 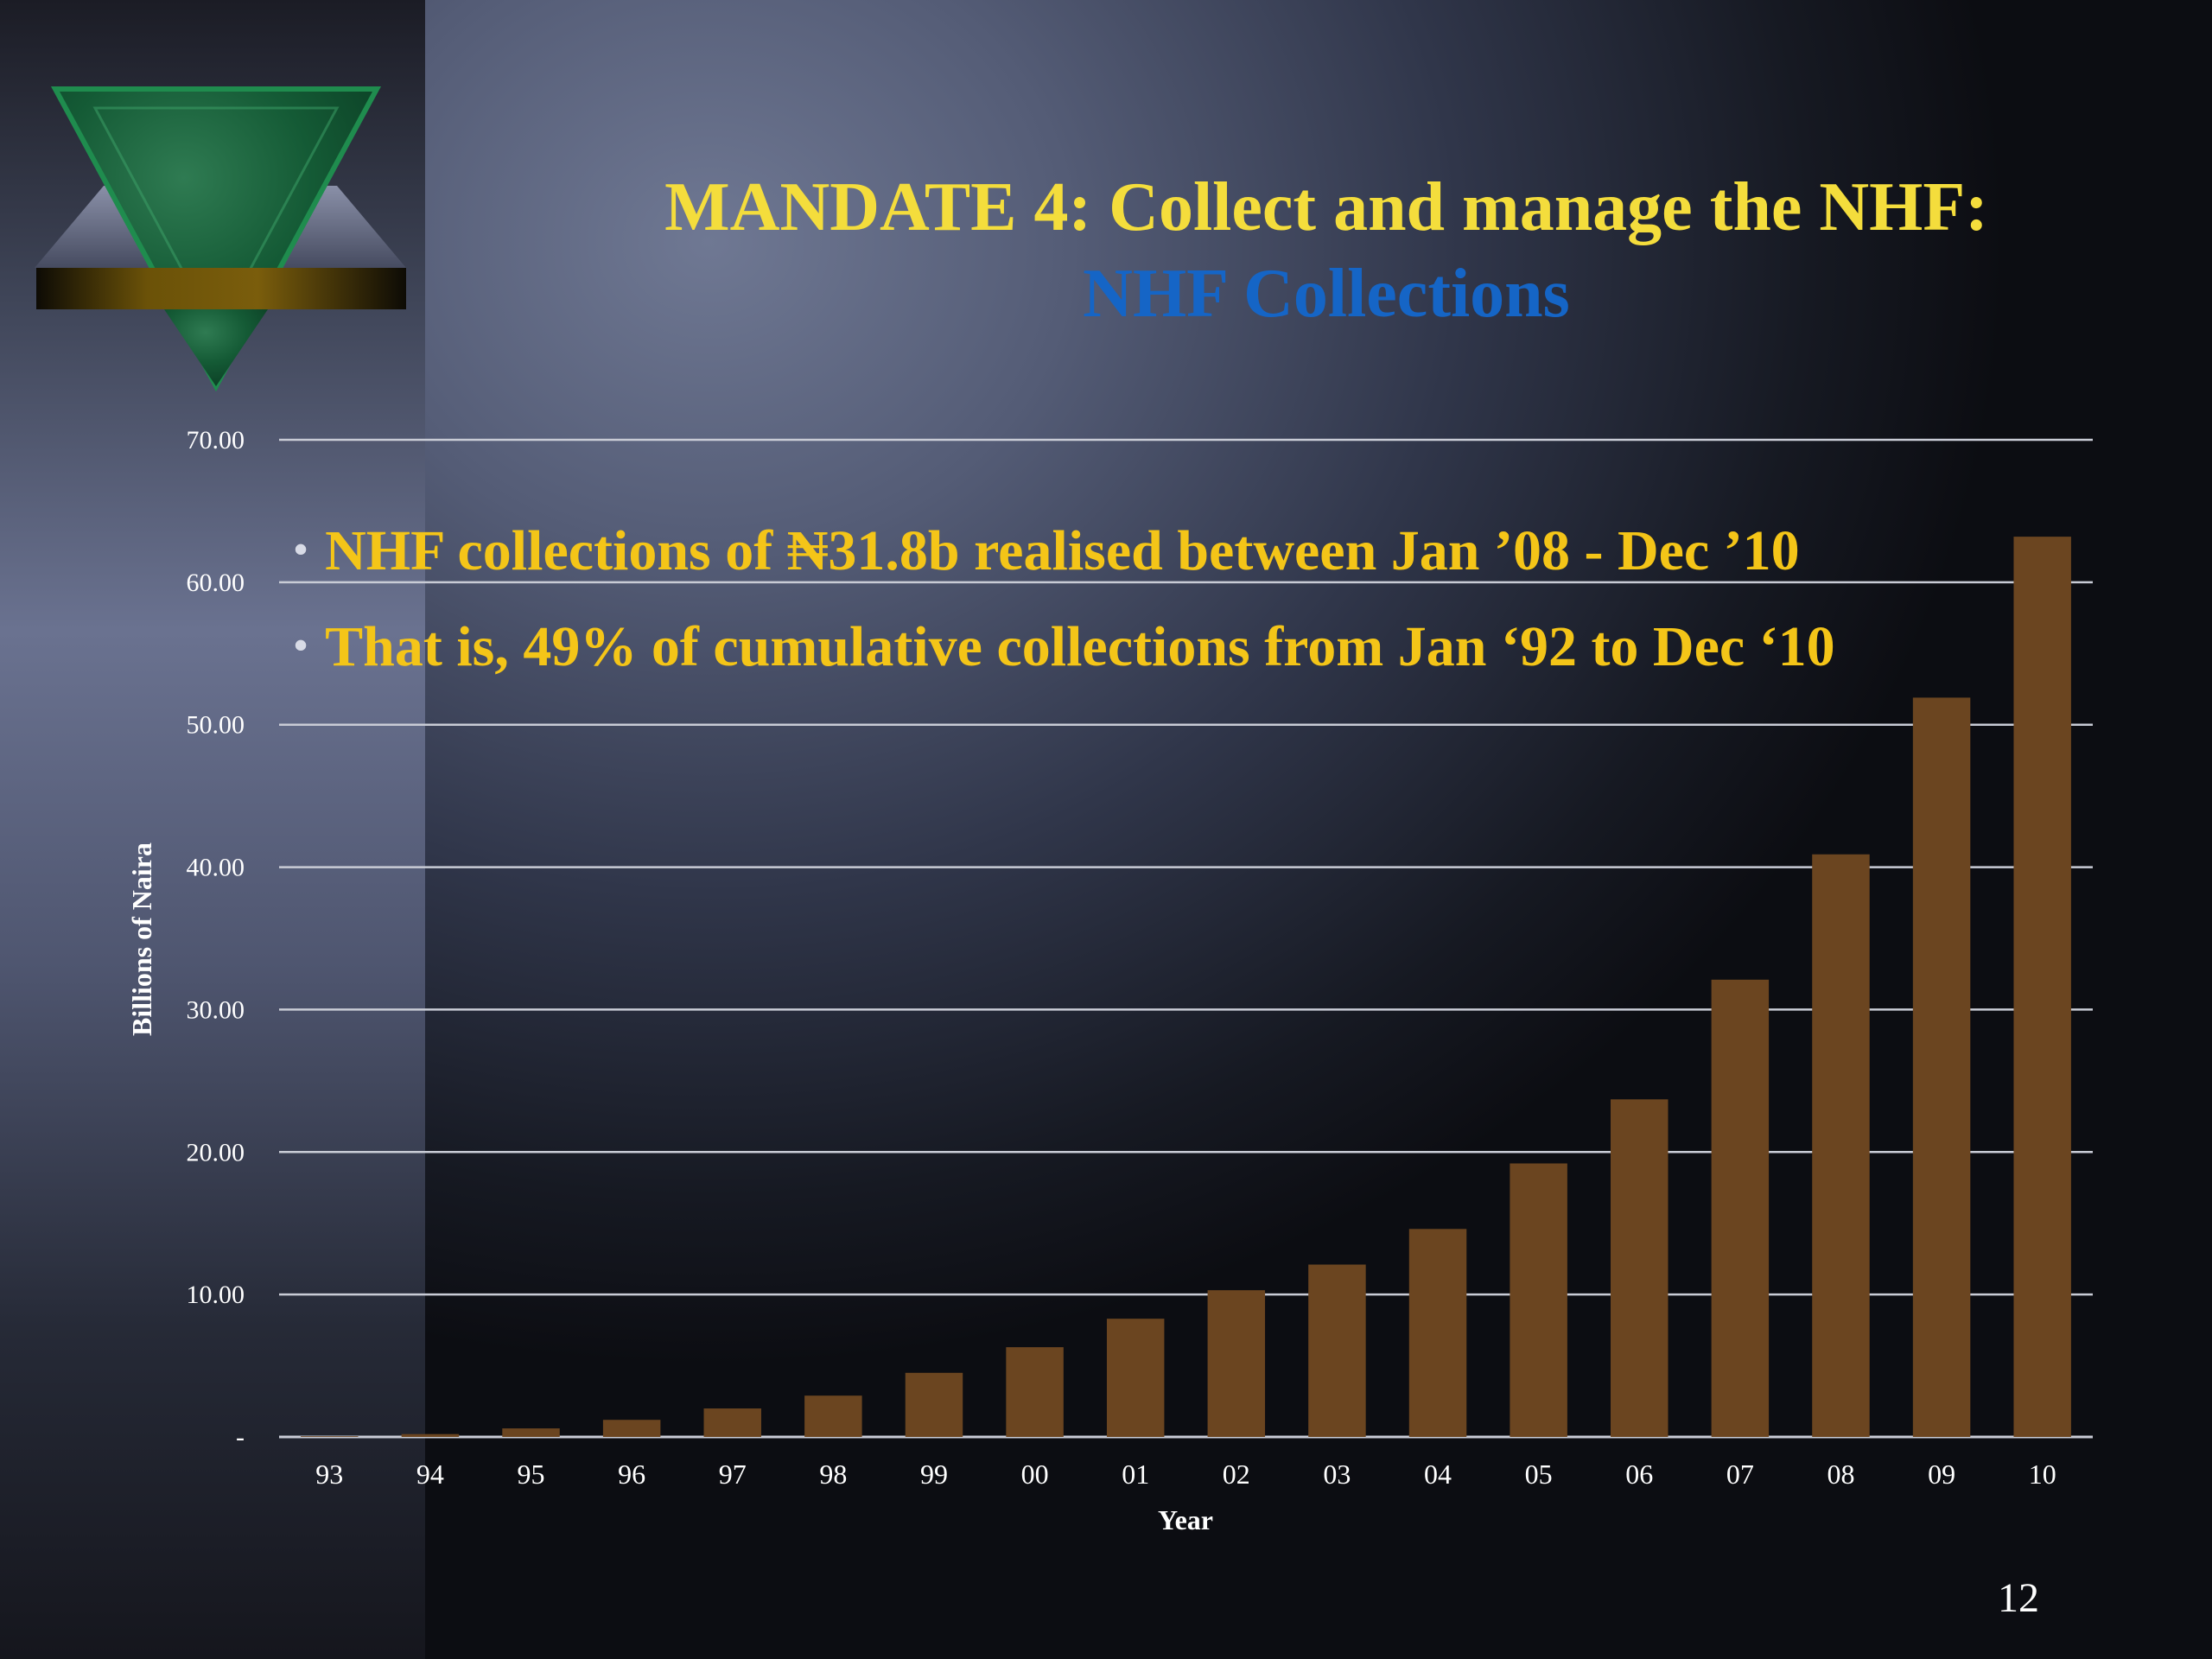 I want to click on x-tick-label: 08, so click(x=1840, y=1474).